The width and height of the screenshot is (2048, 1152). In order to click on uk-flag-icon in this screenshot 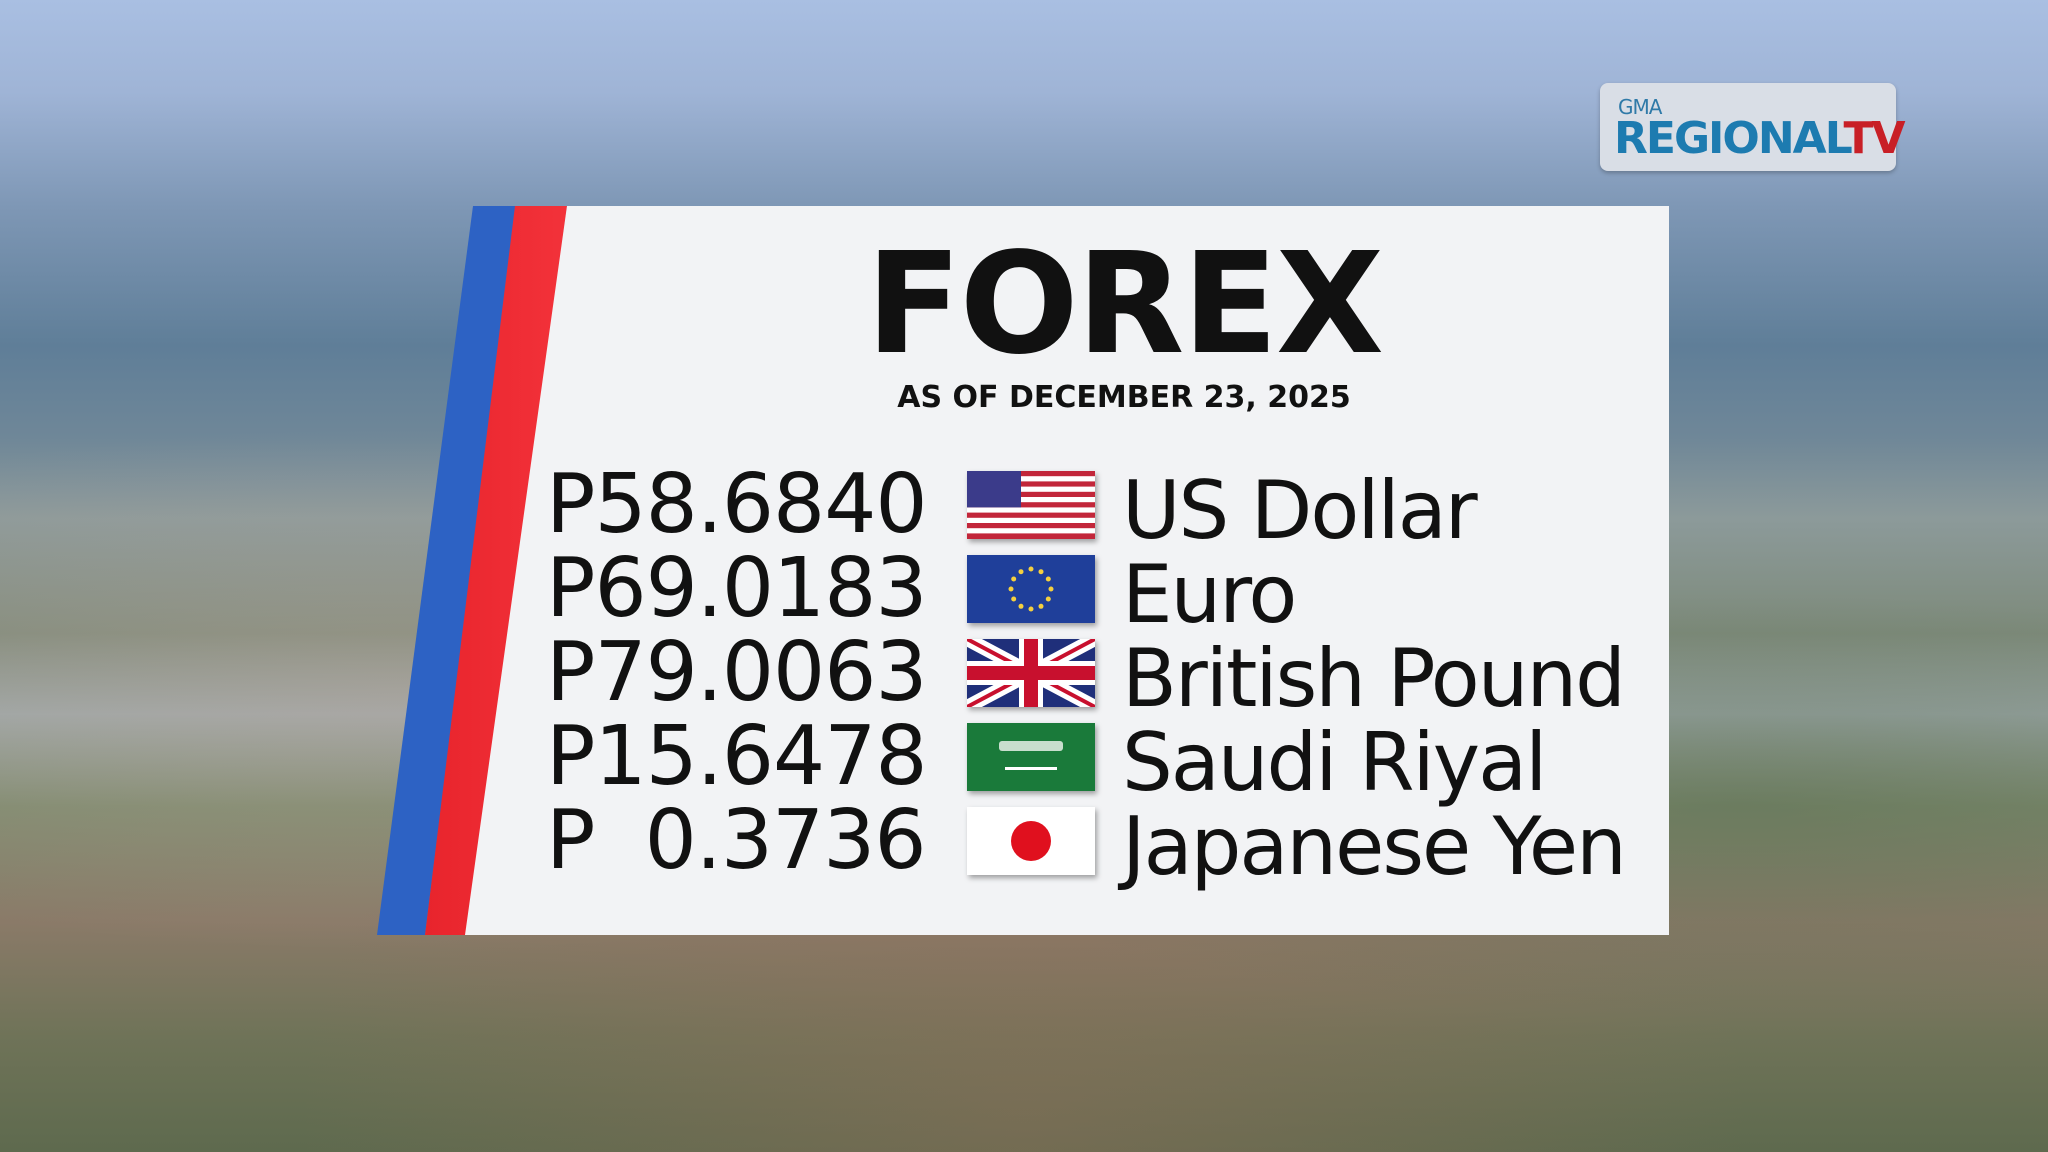, I will do `click(1031, 673)`.